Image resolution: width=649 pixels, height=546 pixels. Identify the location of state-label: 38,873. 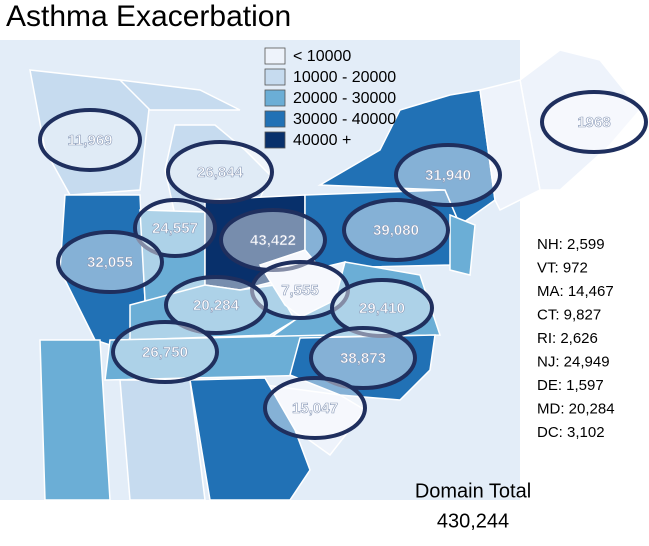
(363, 358).